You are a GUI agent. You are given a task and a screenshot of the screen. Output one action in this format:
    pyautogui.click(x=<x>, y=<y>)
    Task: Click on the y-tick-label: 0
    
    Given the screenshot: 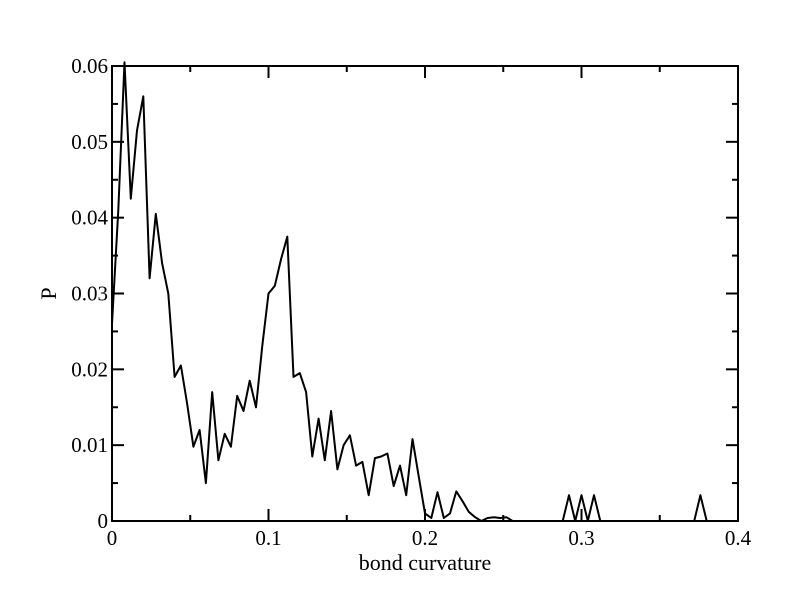 What is the action you would take?
    pyautogui.click(x=103, y=521)
    